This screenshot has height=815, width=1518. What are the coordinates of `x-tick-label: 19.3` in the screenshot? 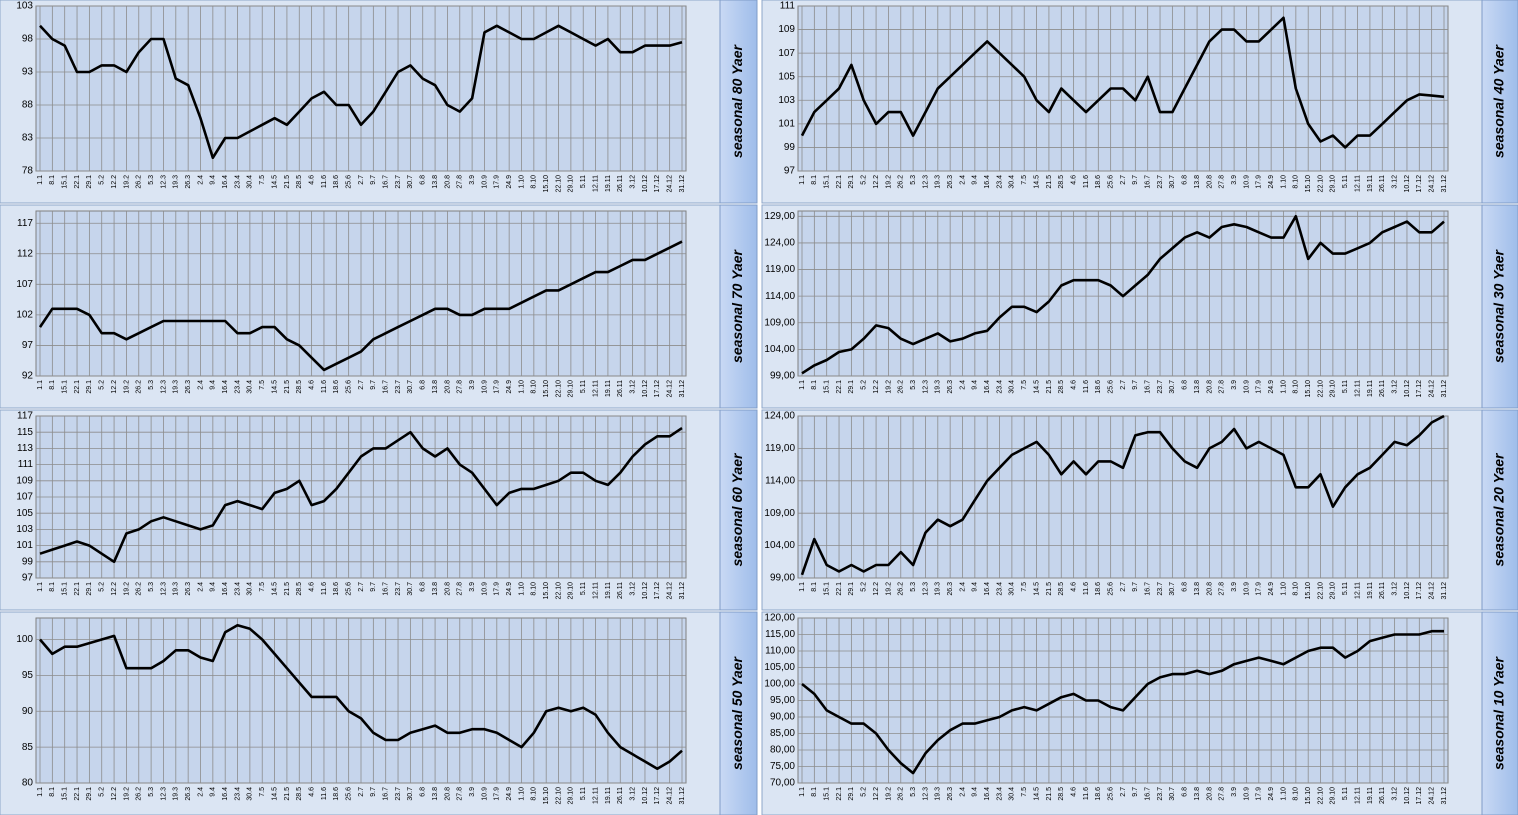 It's located at (938, 387).